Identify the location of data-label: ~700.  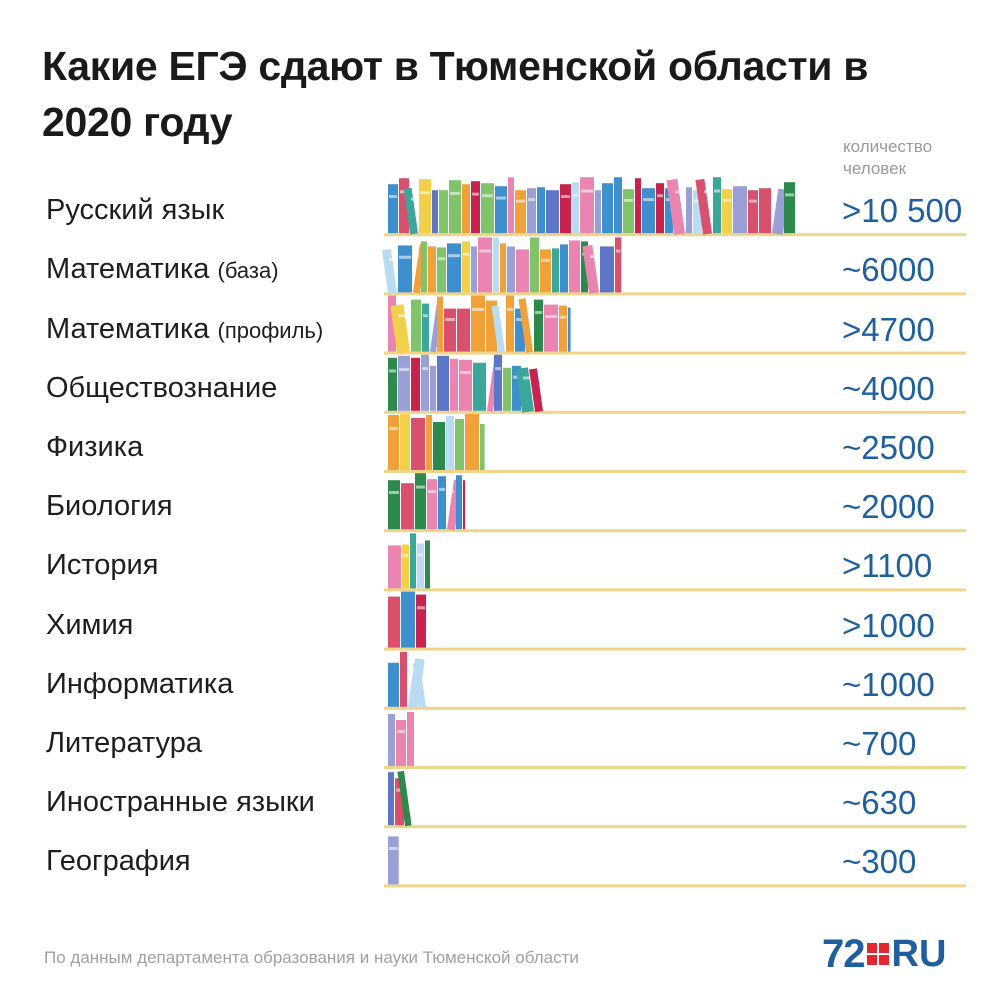
(879, 743).